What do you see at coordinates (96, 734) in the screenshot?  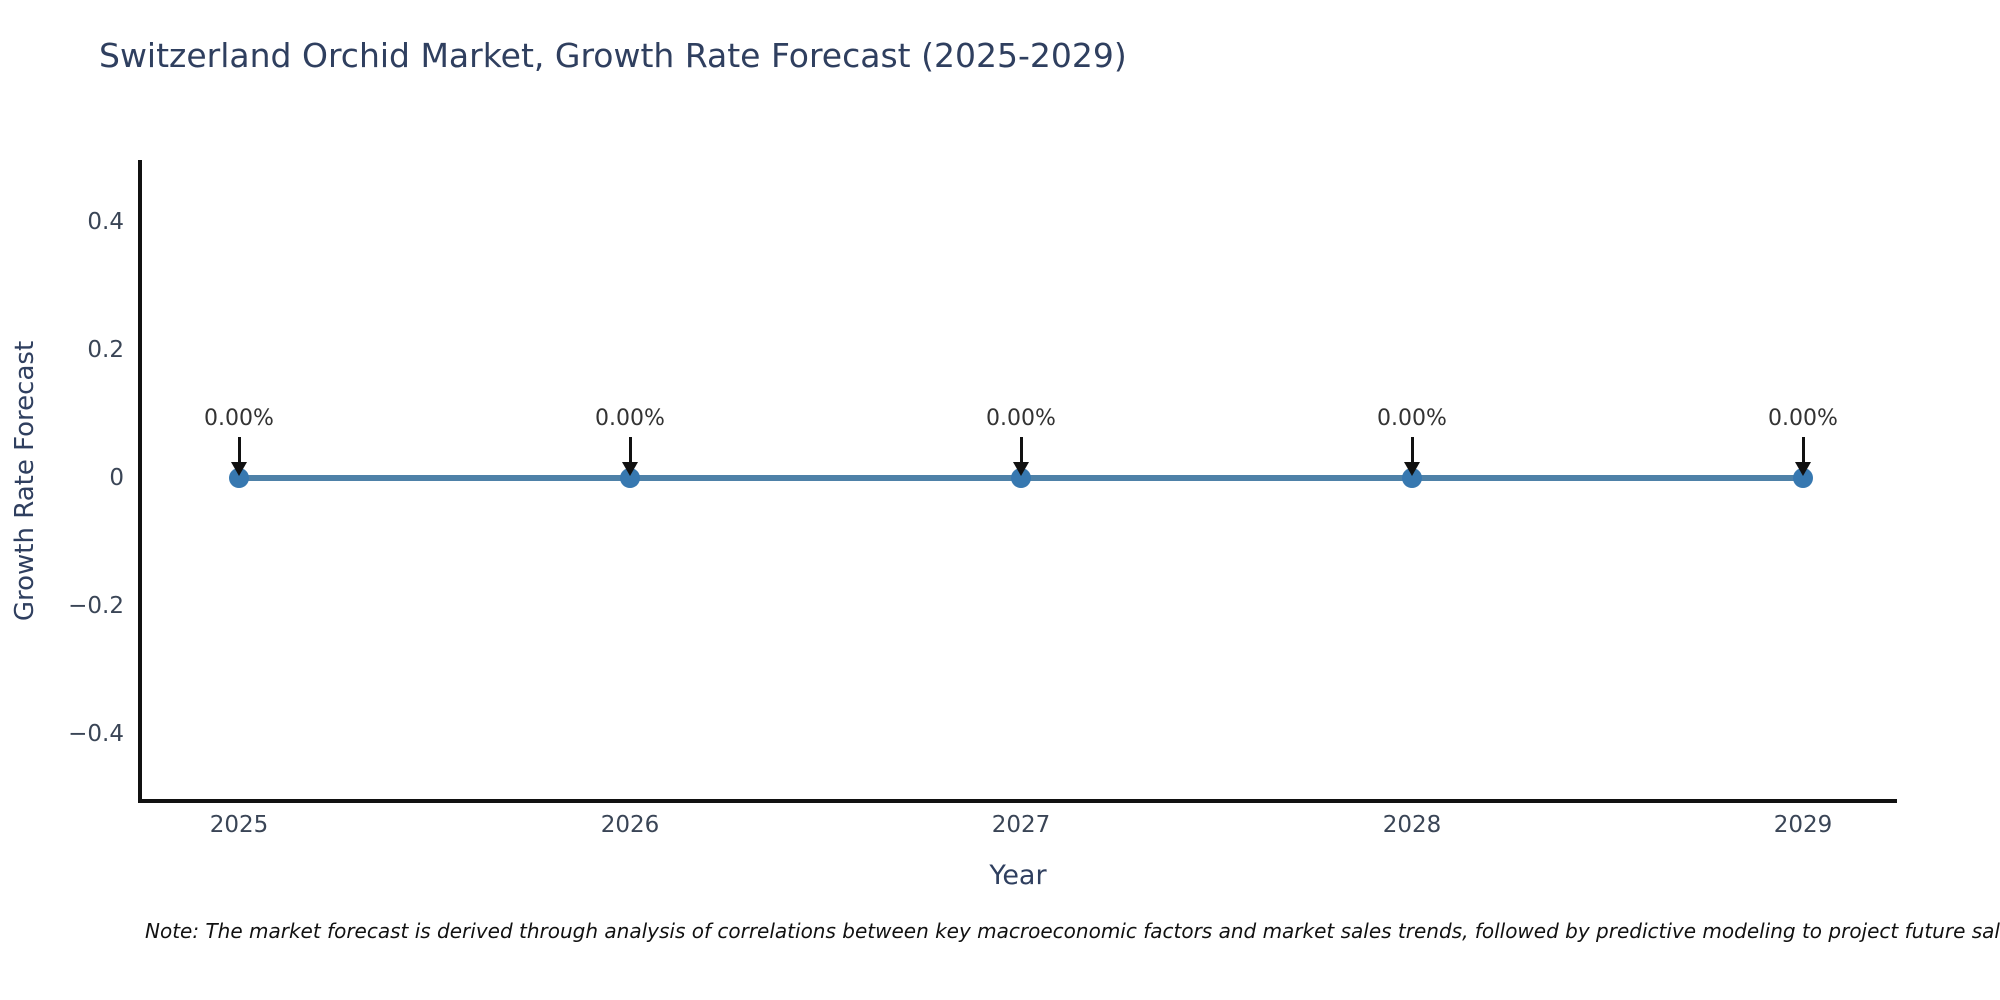 I see `y-tick-label: −0.4` at bounding box center [96, 734].